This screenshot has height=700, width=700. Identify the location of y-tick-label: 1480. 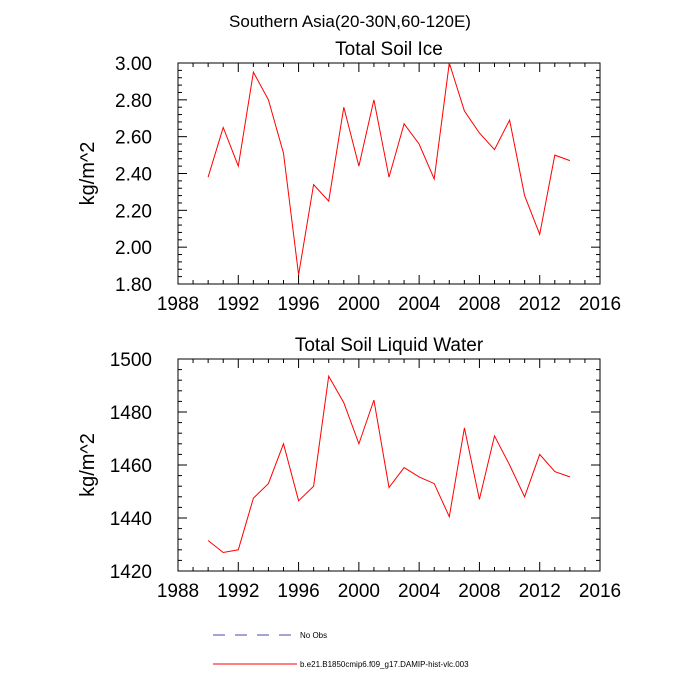
(131, 413).